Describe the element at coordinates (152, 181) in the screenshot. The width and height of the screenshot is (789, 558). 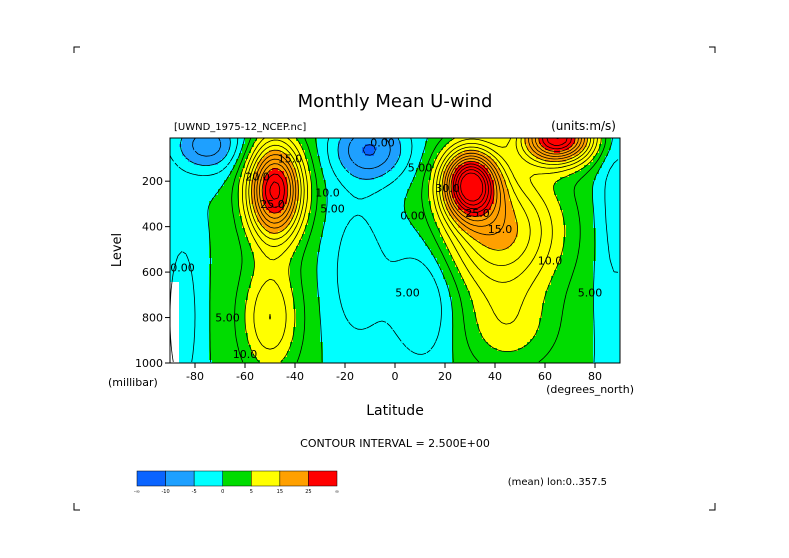
I see `y-tick-label: 200` at that location.